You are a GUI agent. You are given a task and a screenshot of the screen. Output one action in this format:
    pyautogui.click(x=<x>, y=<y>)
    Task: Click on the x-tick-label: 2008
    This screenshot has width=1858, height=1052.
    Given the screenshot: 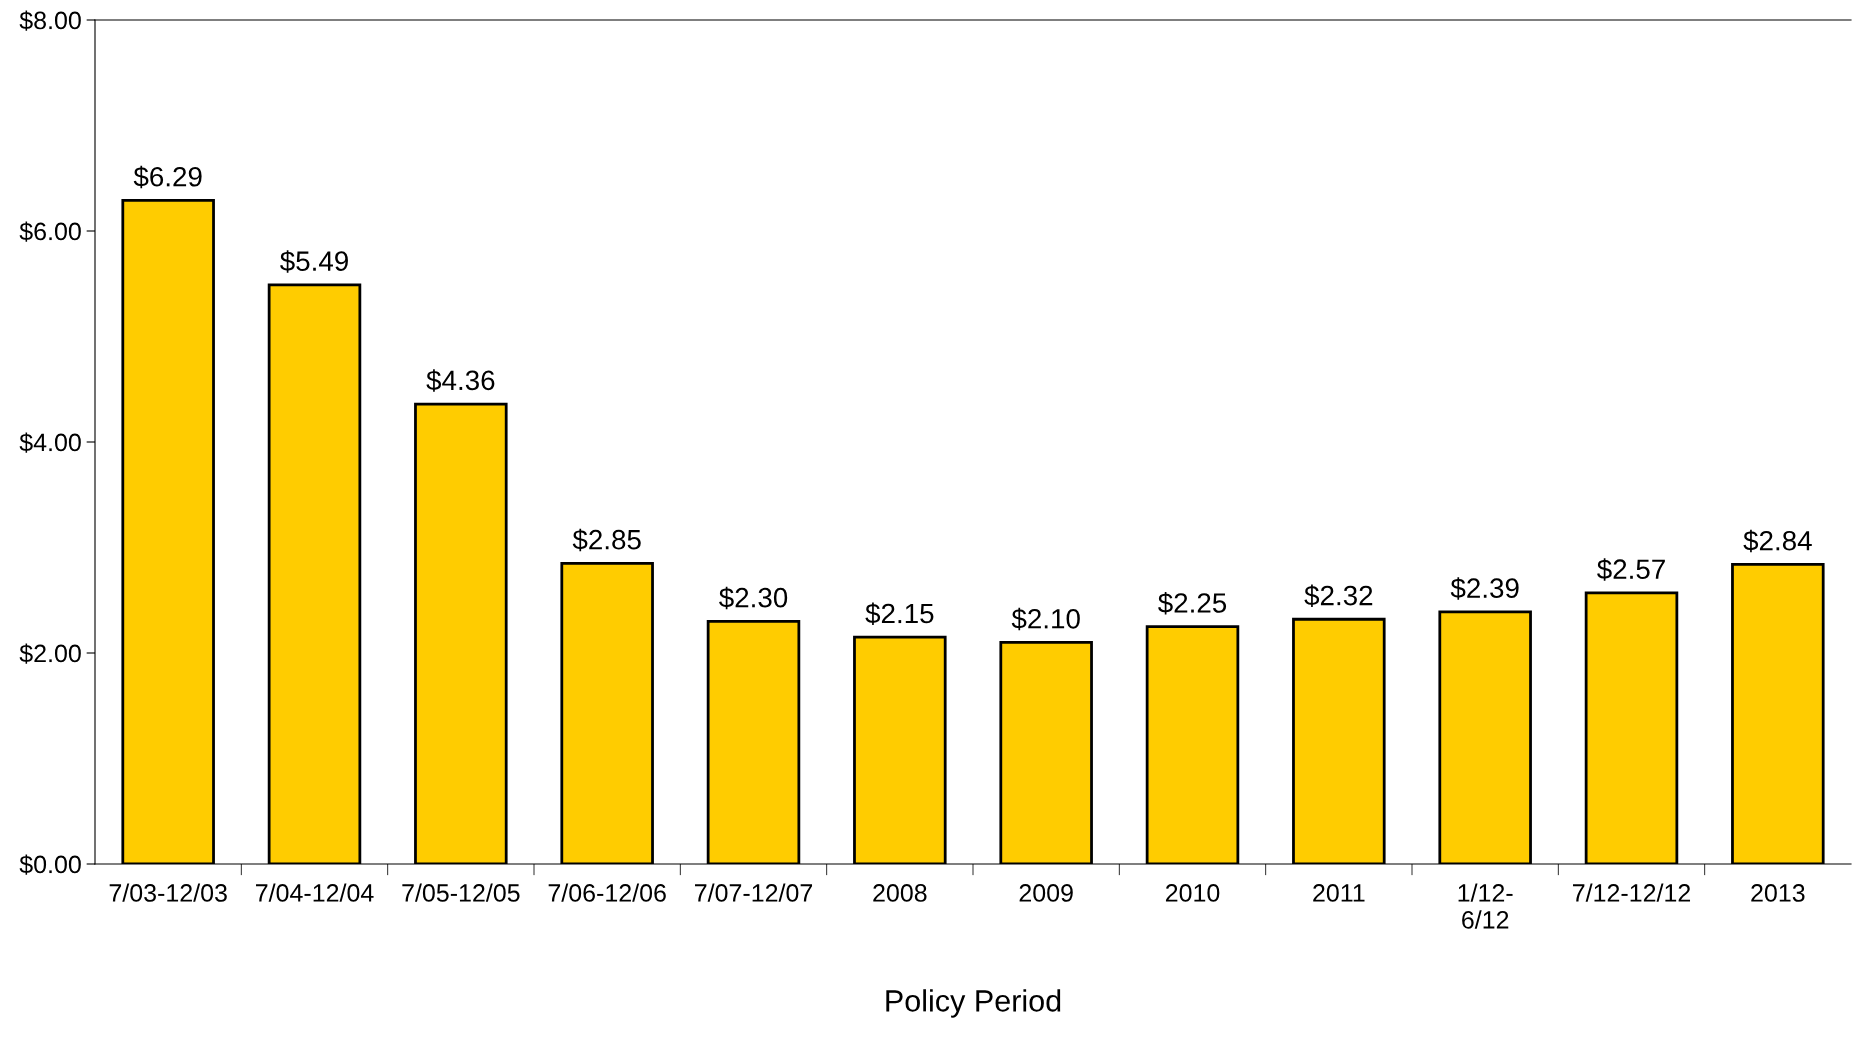 What is the action you would take?
    pyautogui.click(x=900, y=893)
    